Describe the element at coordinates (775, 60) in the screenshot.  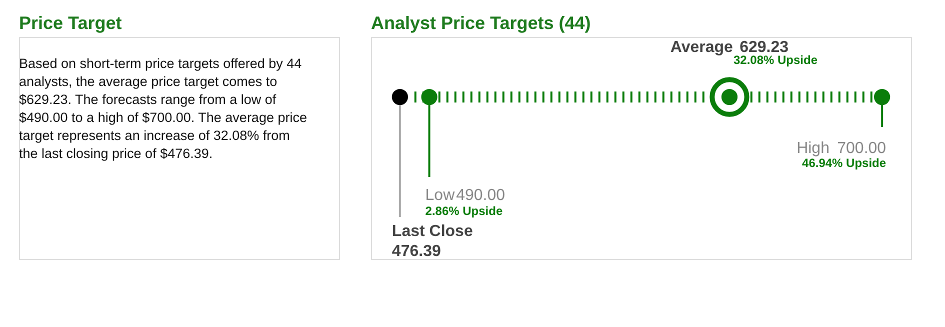
I see `text: 32.08% Upside` at that location.